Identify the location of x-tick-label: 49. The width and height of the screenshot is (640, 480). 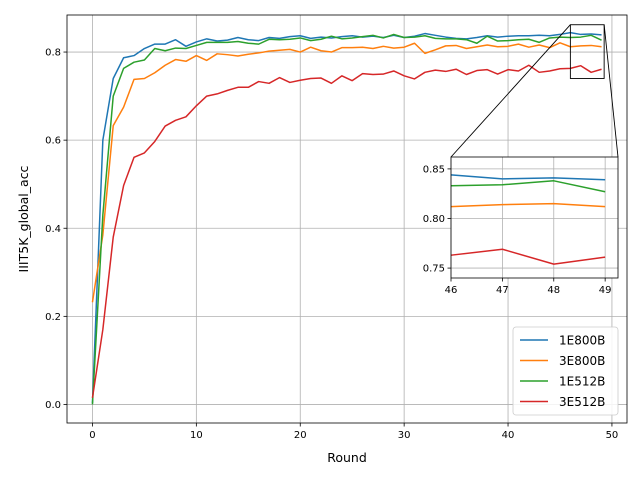
(605, 290).